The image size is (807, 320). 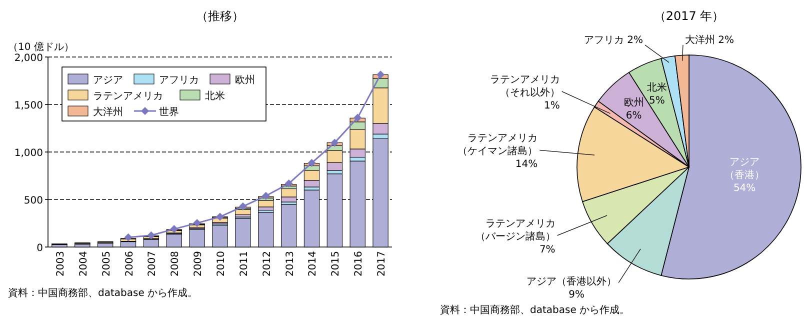 What do you see at coordinates (215, 96) in the screenshot?
I see `legend-label: 北米` at bounding box center [215, 96].